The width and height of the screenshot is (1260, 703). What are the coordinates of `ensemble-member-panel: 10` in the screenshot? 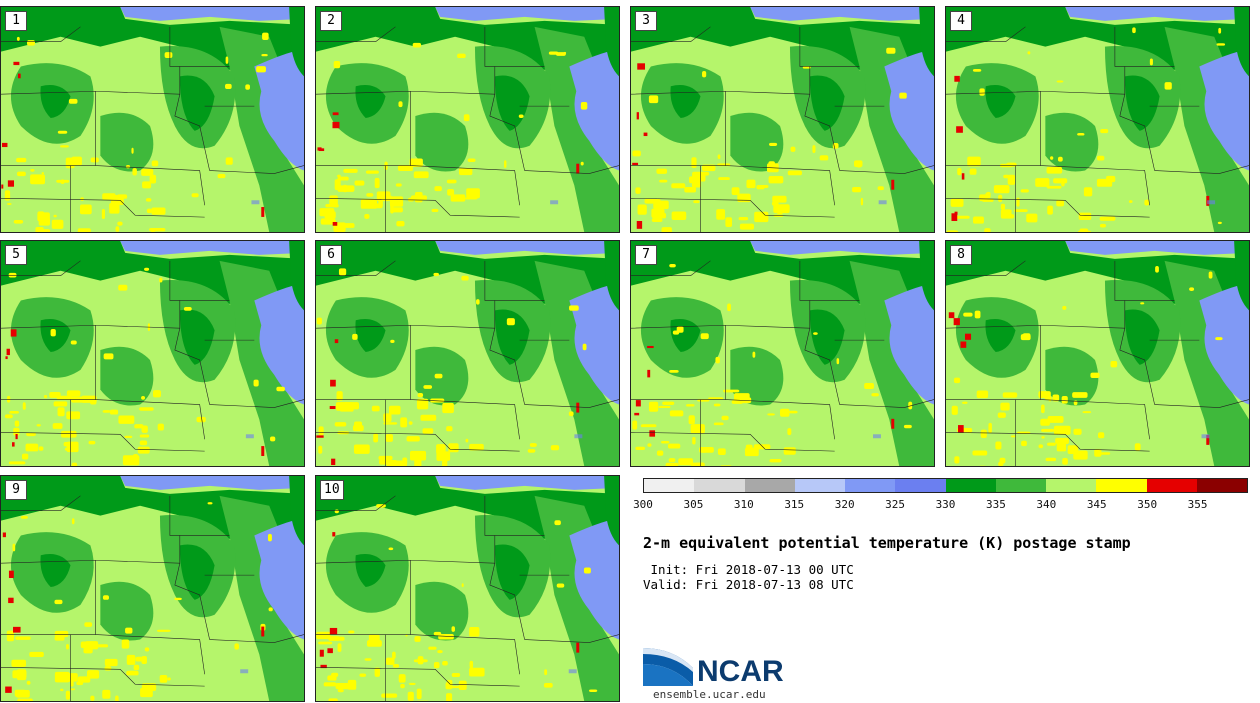 It's located at (467, 588).